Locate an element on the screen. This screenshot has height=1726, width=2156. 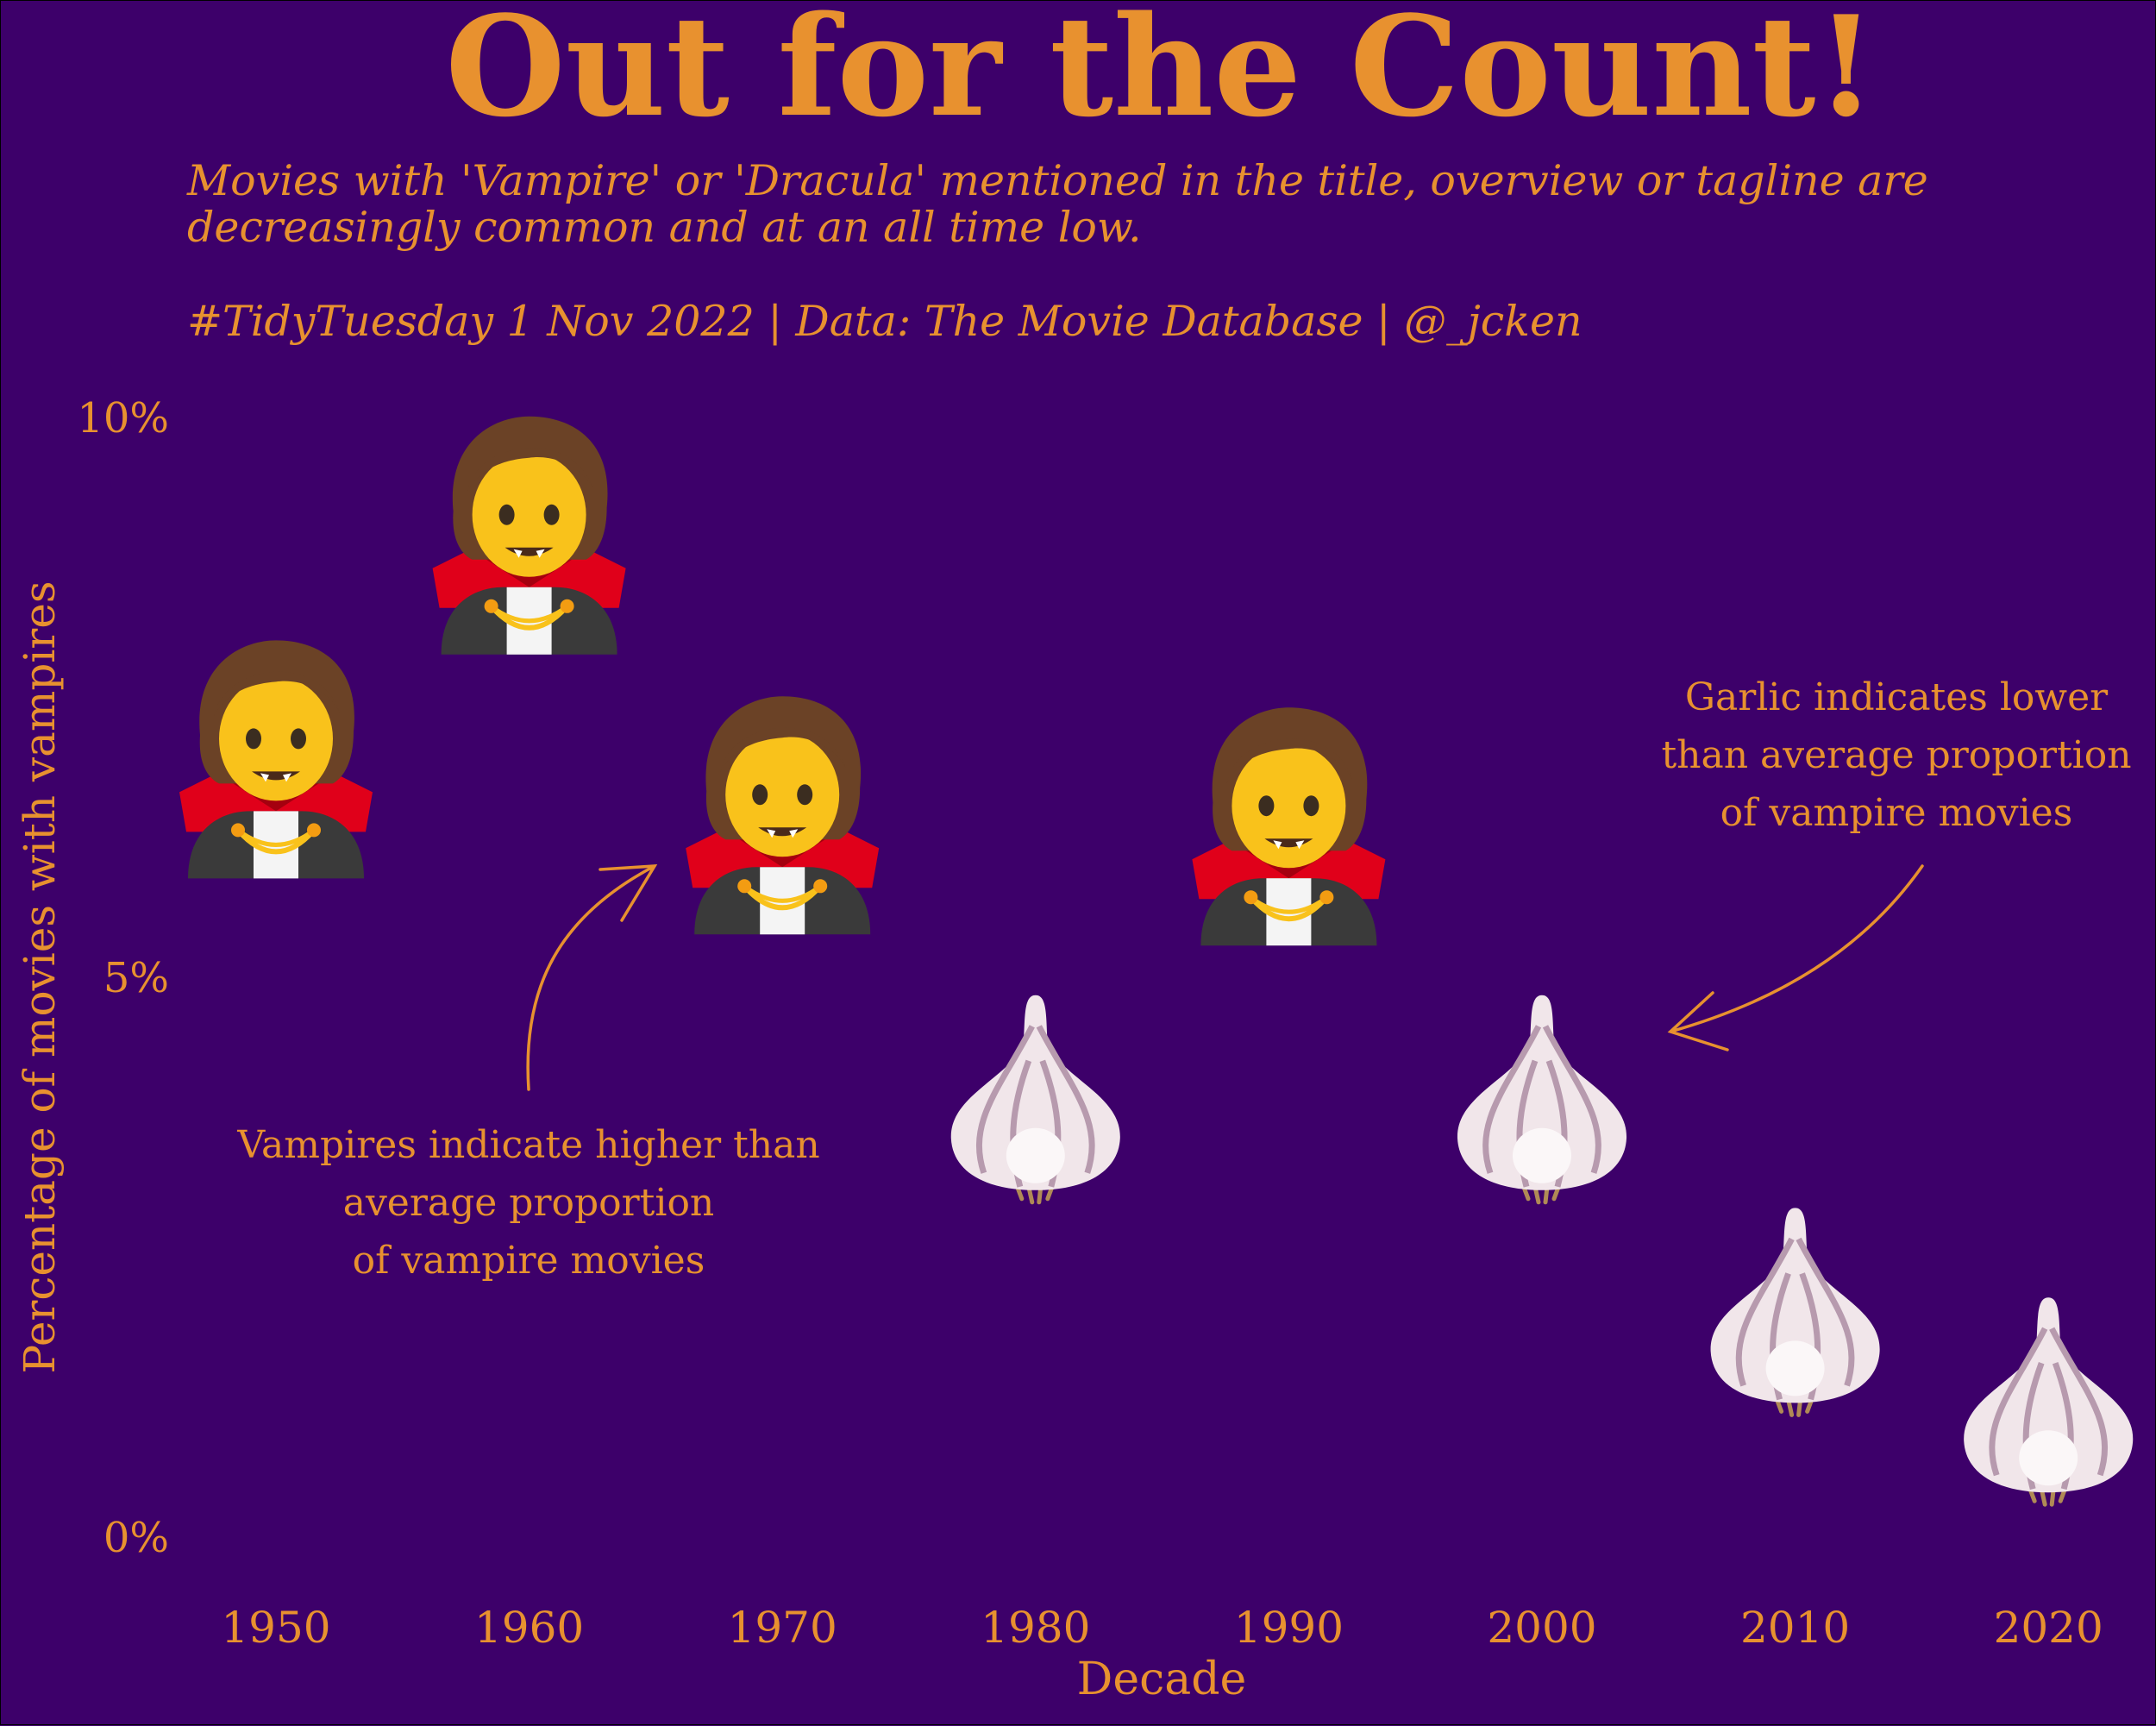
chart-title: Out for the Count! is located at coordinates (1161, 73).